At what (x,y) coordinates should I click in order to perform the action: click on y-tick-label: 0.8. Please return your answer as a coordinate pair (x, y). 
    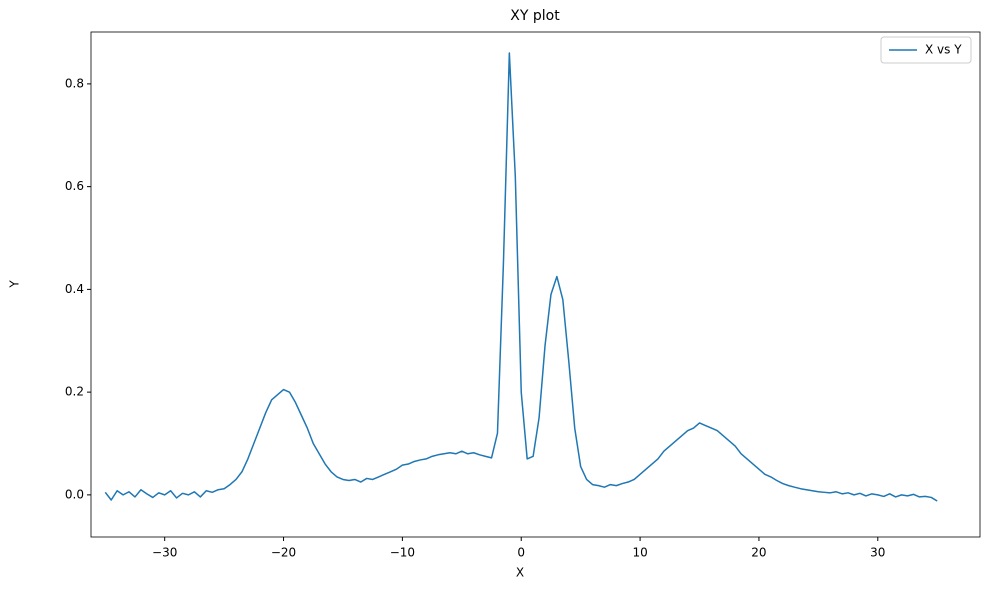
    Looking at the image, I should click on (74, 83).